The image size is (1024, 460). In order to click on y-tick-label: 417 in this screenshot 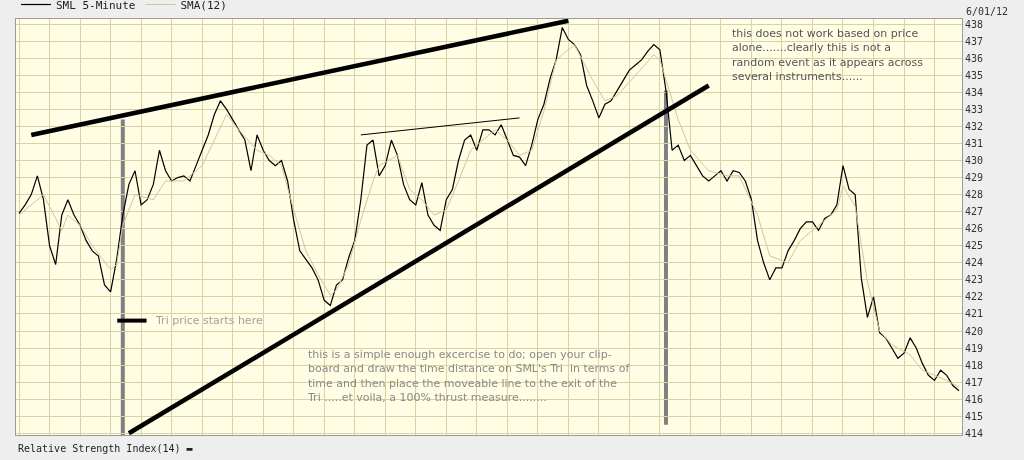, I will do `click(974, 382)`.